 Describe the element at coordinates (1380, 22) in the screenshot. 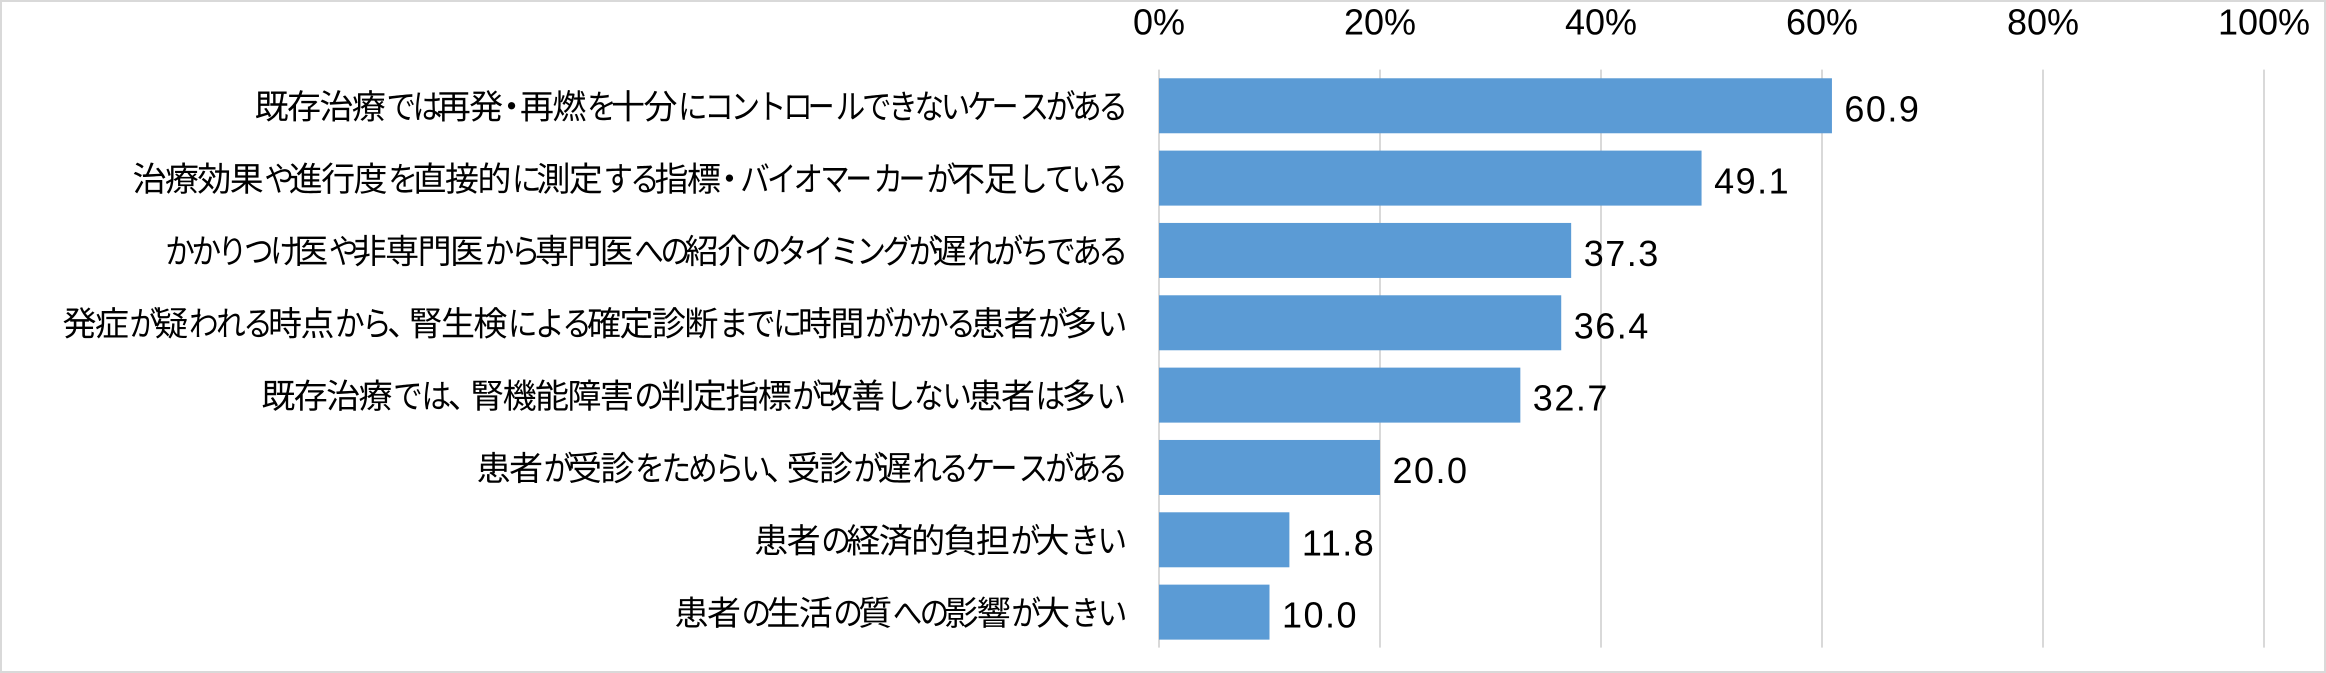

I see `svg-text: 20%` at that location.